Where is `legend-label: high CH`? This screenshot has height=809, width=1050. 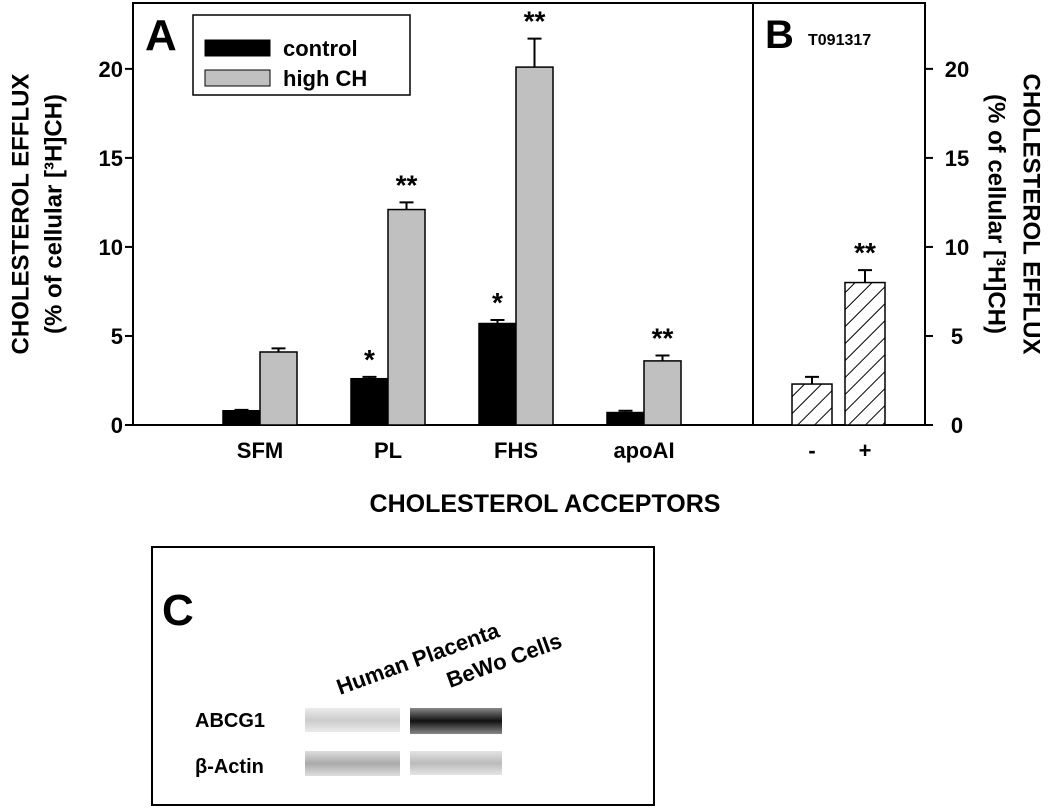
legend-label: high CH is located at coordinates (325, 78).